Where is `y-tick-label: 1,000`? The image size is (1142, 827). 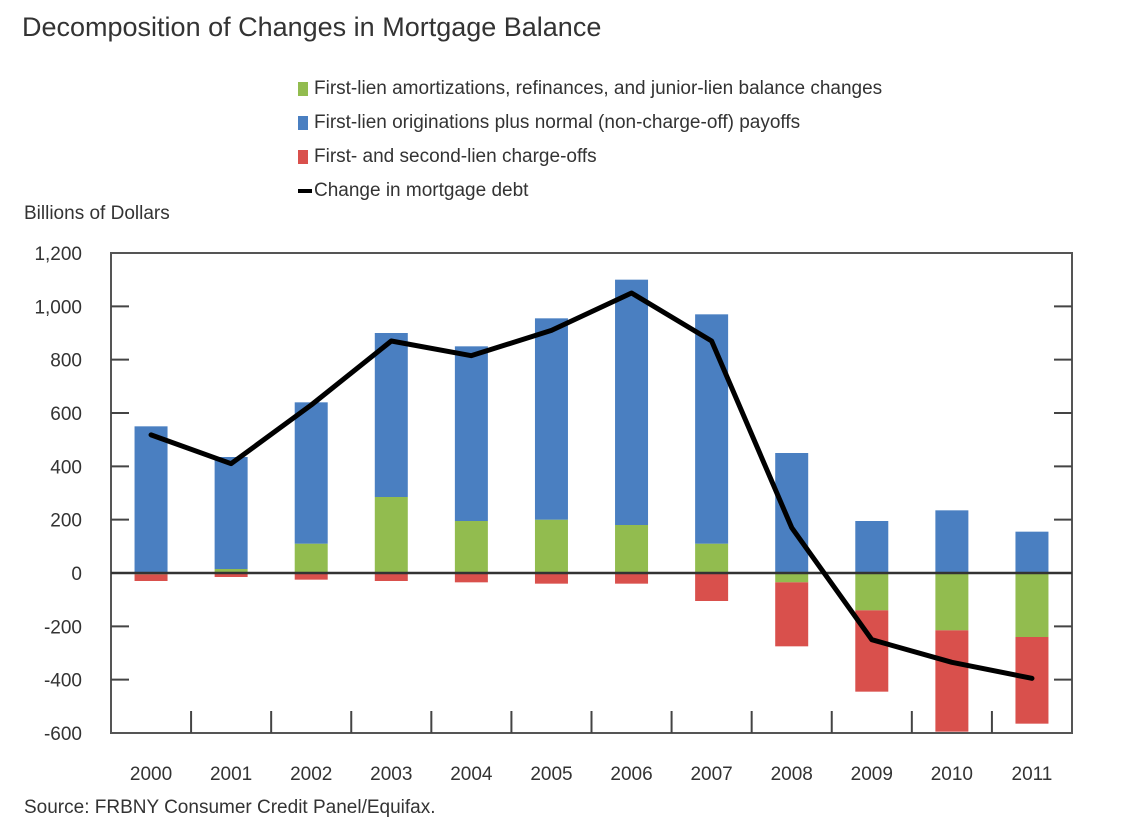 y-tick-label: 1,000 is located at coordinates (58, 307).